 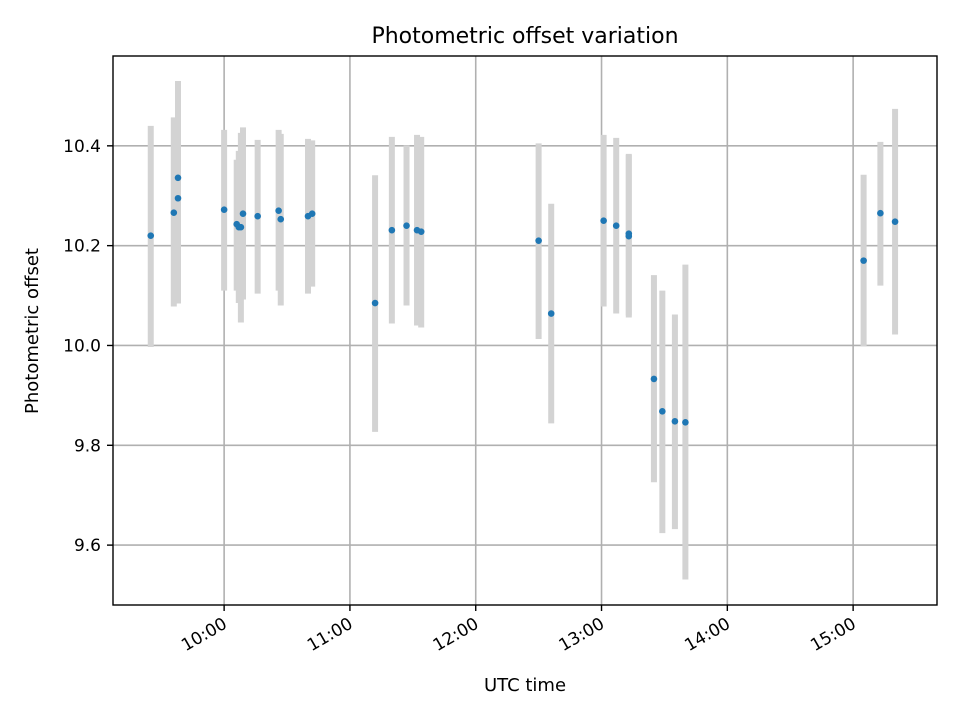 I want to click on y-tick-label: 10.0, so click(x=82, y=346).